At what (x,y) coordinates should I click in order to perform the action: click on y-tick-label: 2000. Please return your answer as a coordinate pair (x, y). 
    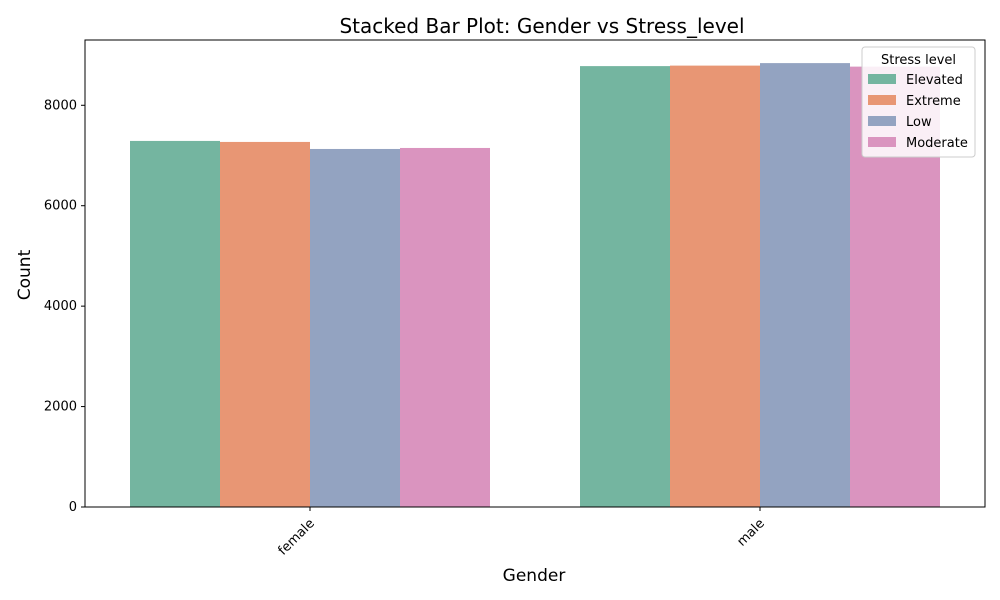
    Looking at the image, I should click on (60, 407).